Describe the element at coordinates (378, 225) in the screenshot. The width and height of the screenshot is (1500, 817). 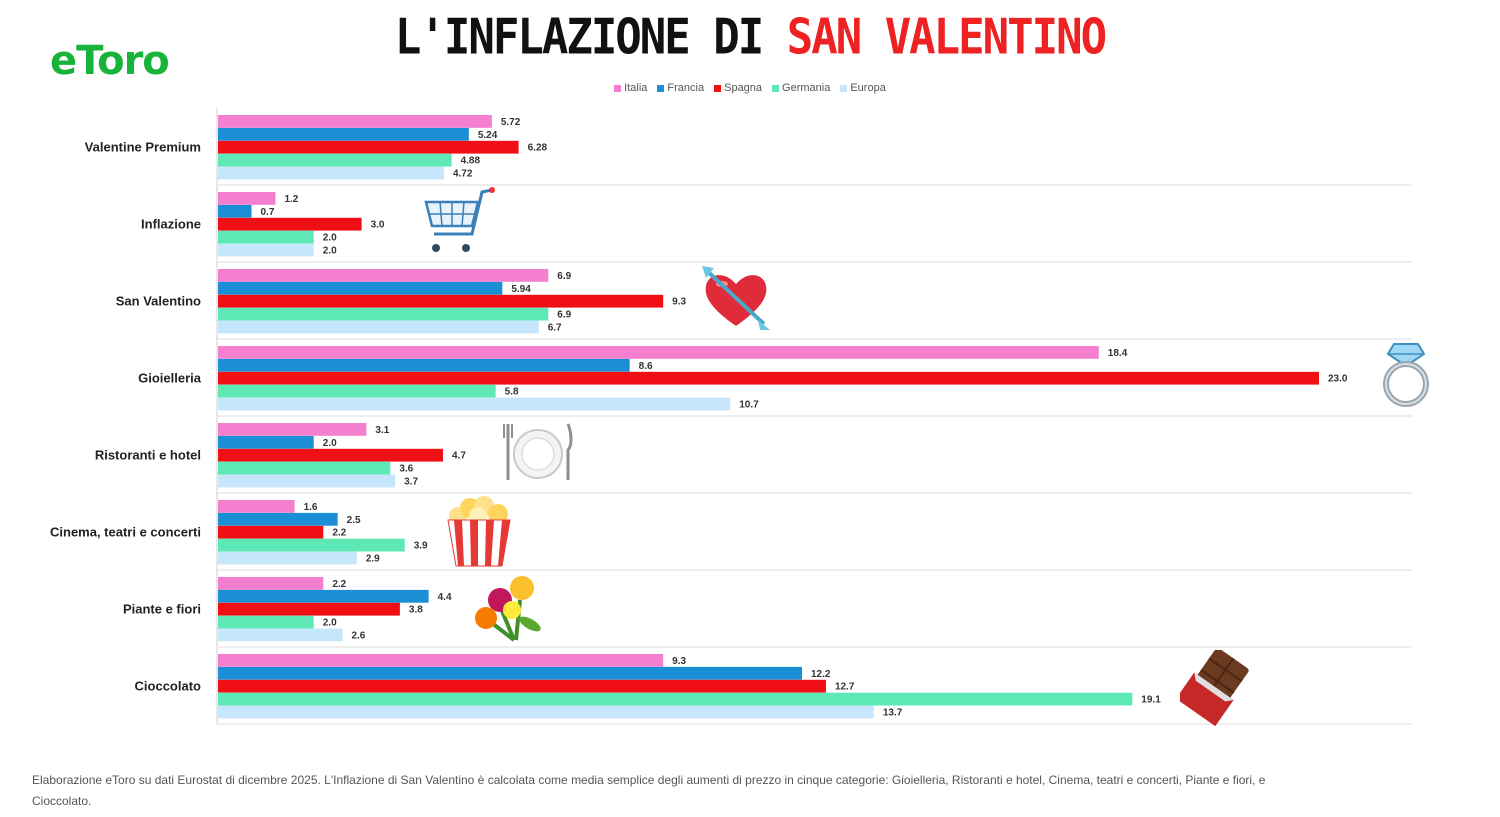
I see `data-label: 3.0` at that location.